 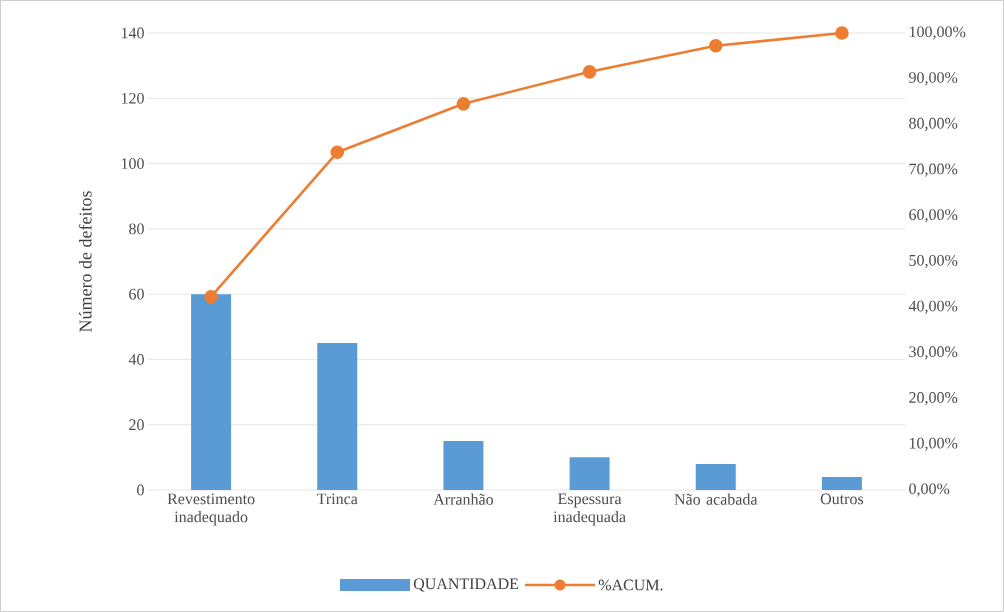 I want to click on y2-tick-label: 30,00%, so click(x=933, y=353).